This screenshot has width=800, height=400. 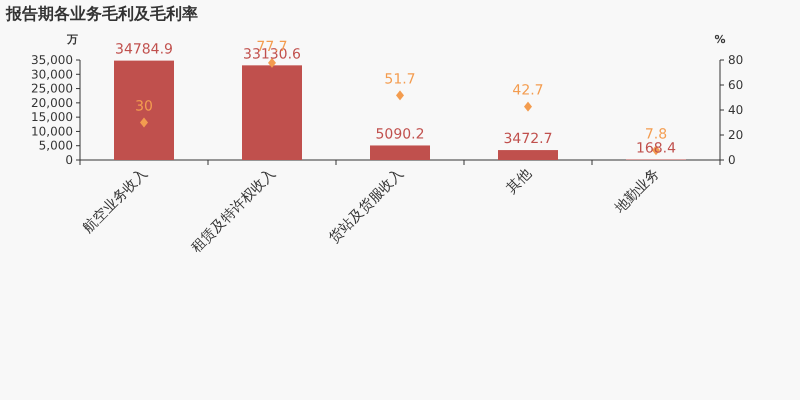 What do you see at coordinates (115, 201) in the screenshot?
I see `x-tick-label: 航空业务收入` at bounding box center [115, 201].